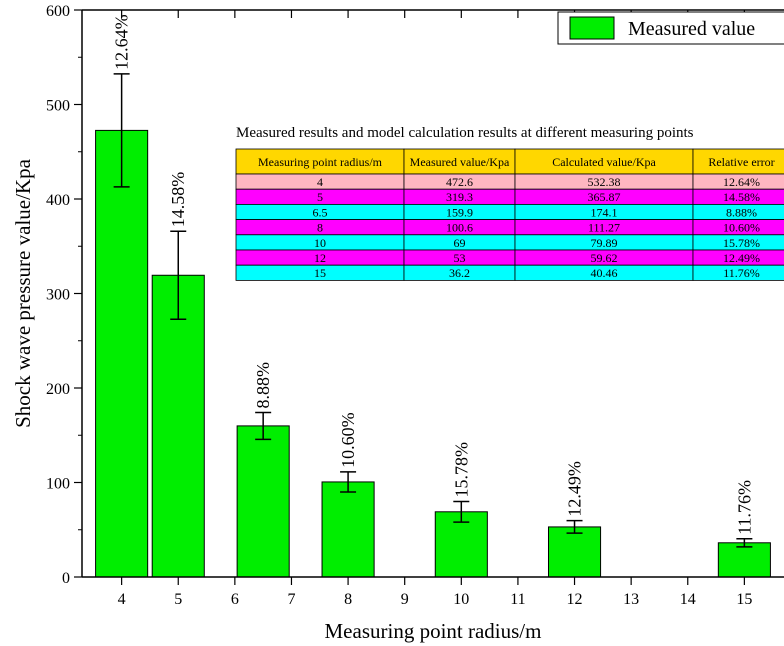 The width and height of the screenshot is (784, 646). I want to click on table-column-header: Measuring point radius/m, so click(320, 162).